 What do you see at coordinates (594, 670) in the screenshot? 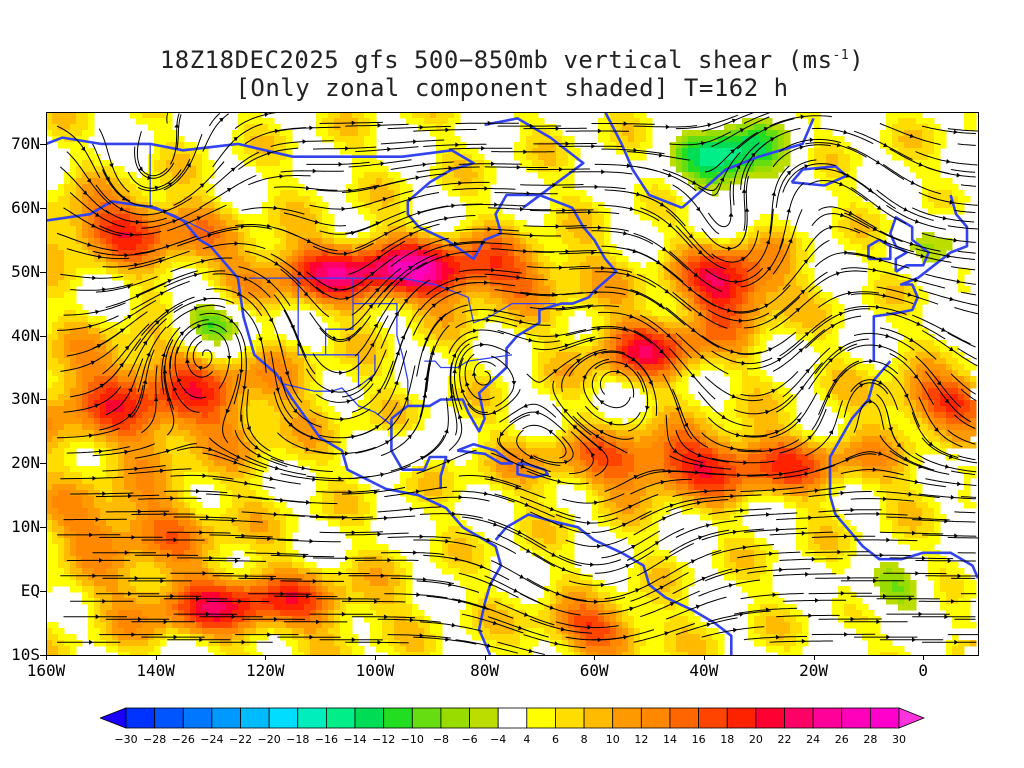
I see `longitude-label: 60W` at bounding box center [594, 670].